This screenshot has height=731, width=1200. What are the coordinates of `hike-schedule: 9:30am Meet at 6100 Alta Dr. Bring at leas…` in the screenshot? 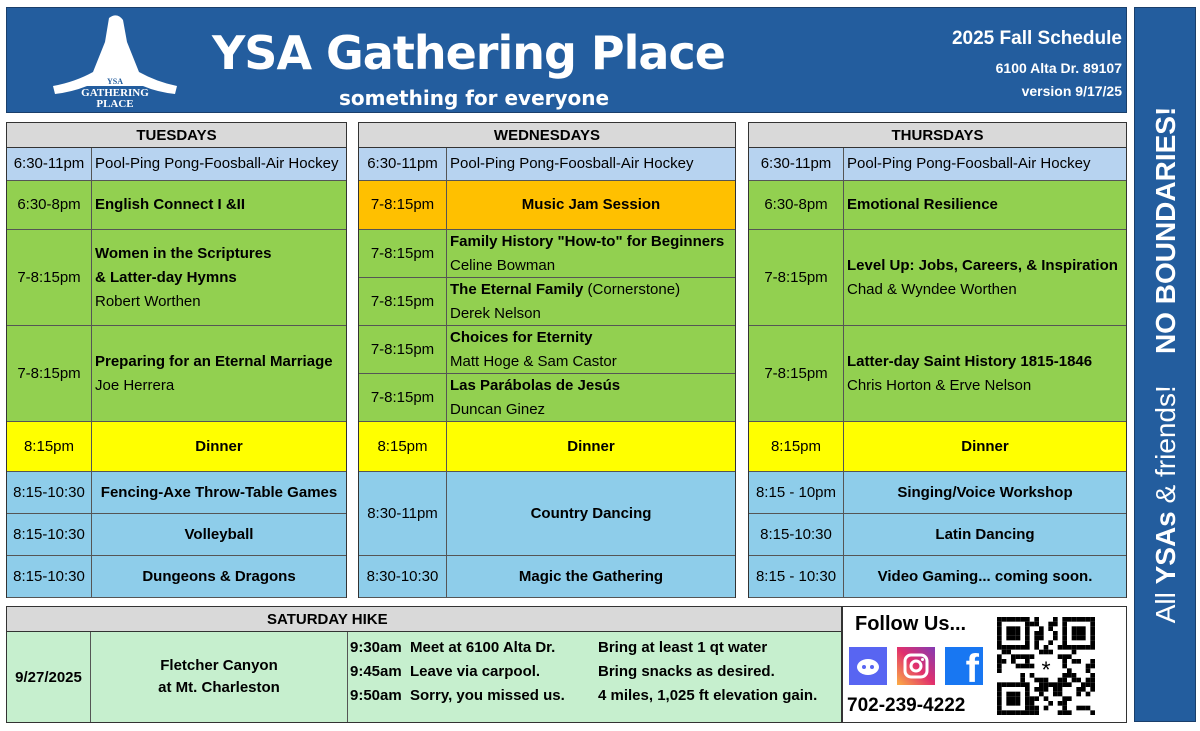 It's located at (594, 677).